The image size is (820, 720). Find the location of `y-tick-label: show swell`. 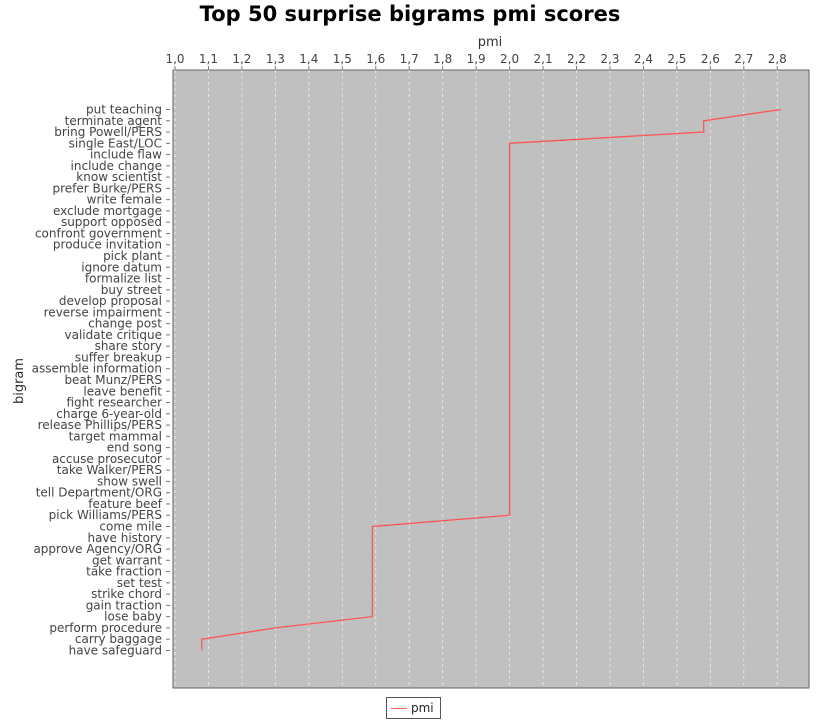

y-tick-label: show swell is located at coordinates (129, 481).